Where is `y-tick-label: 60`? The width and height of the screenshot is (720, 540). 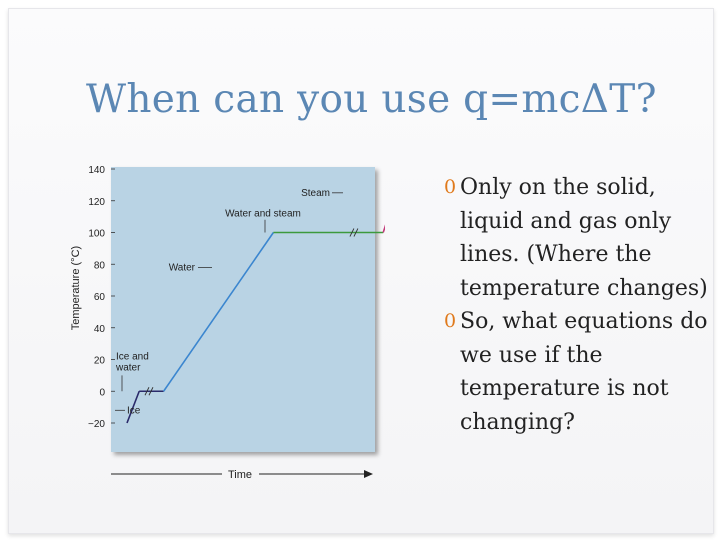 y-tick-label: 60 is located at coordinates (100, 297).